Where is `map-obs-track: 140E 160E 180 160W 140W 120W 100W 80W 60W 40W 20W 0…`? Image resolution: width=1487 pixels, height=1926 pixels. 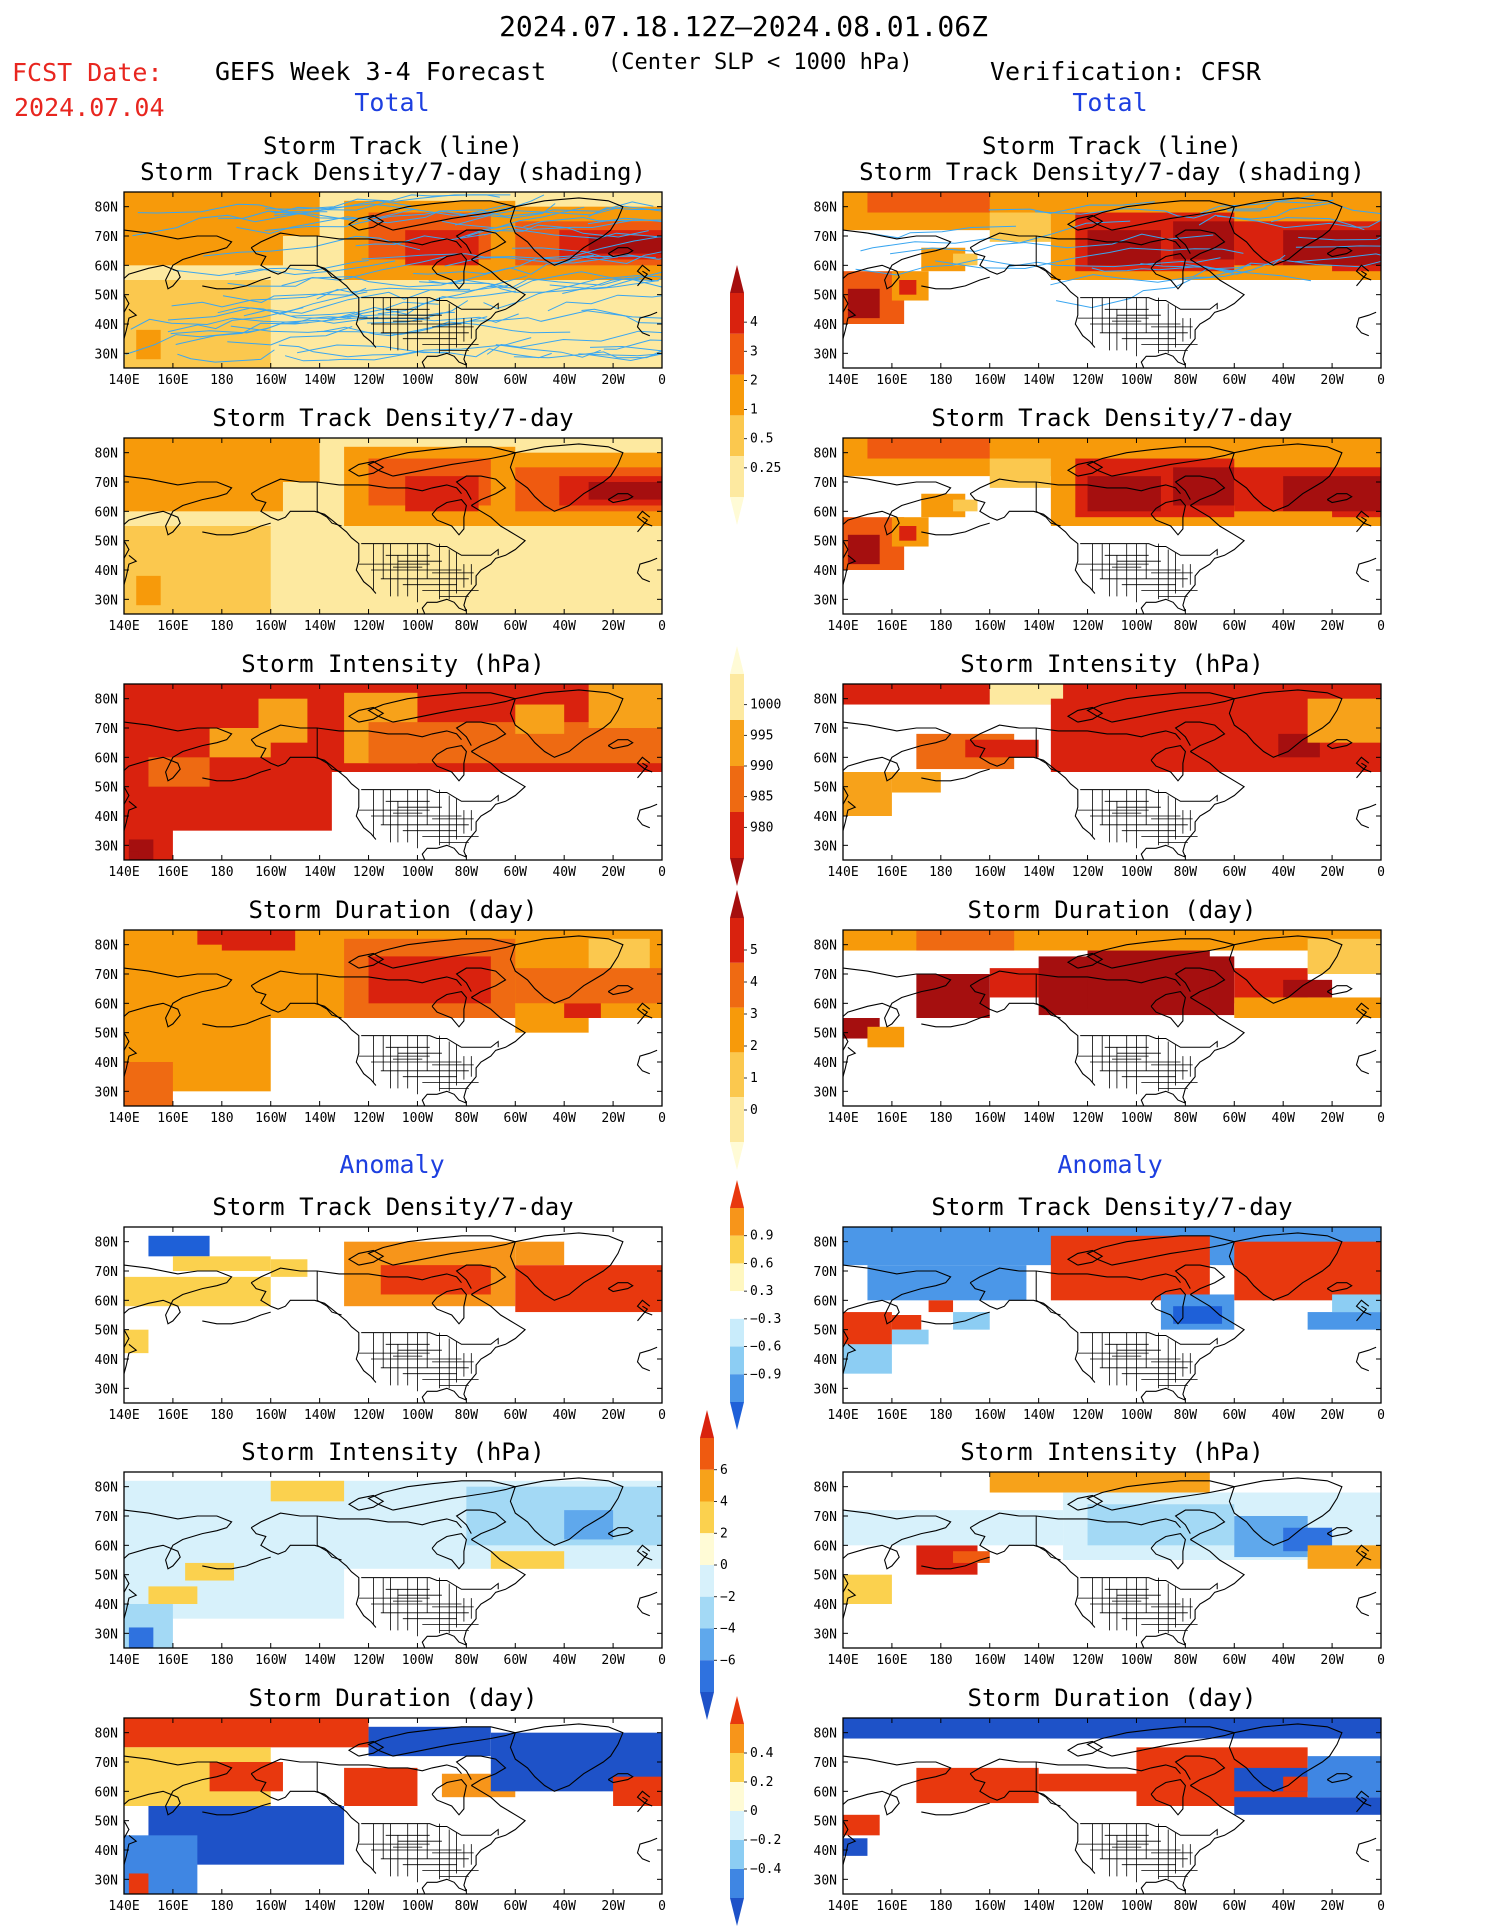 map-obs-track: 140E 160E 180 160W 140W 120W 100W 80W 60W 40W 20W 0… is located at coordinates (1099, 289).